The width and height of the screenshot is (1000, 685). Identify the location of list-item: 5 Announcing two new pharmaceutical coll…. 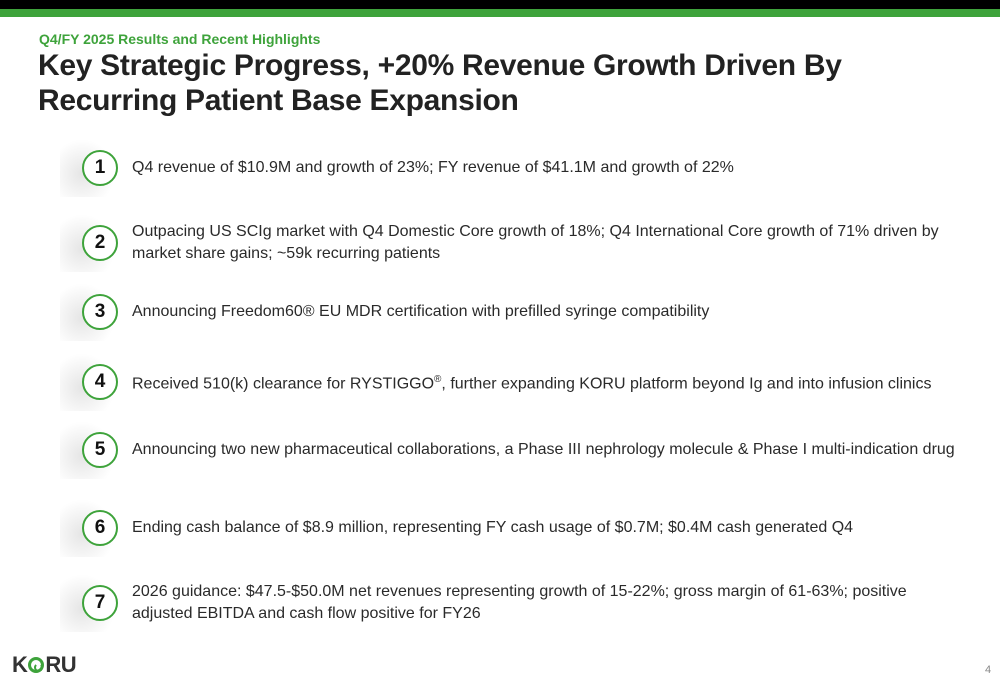
(516, 450).